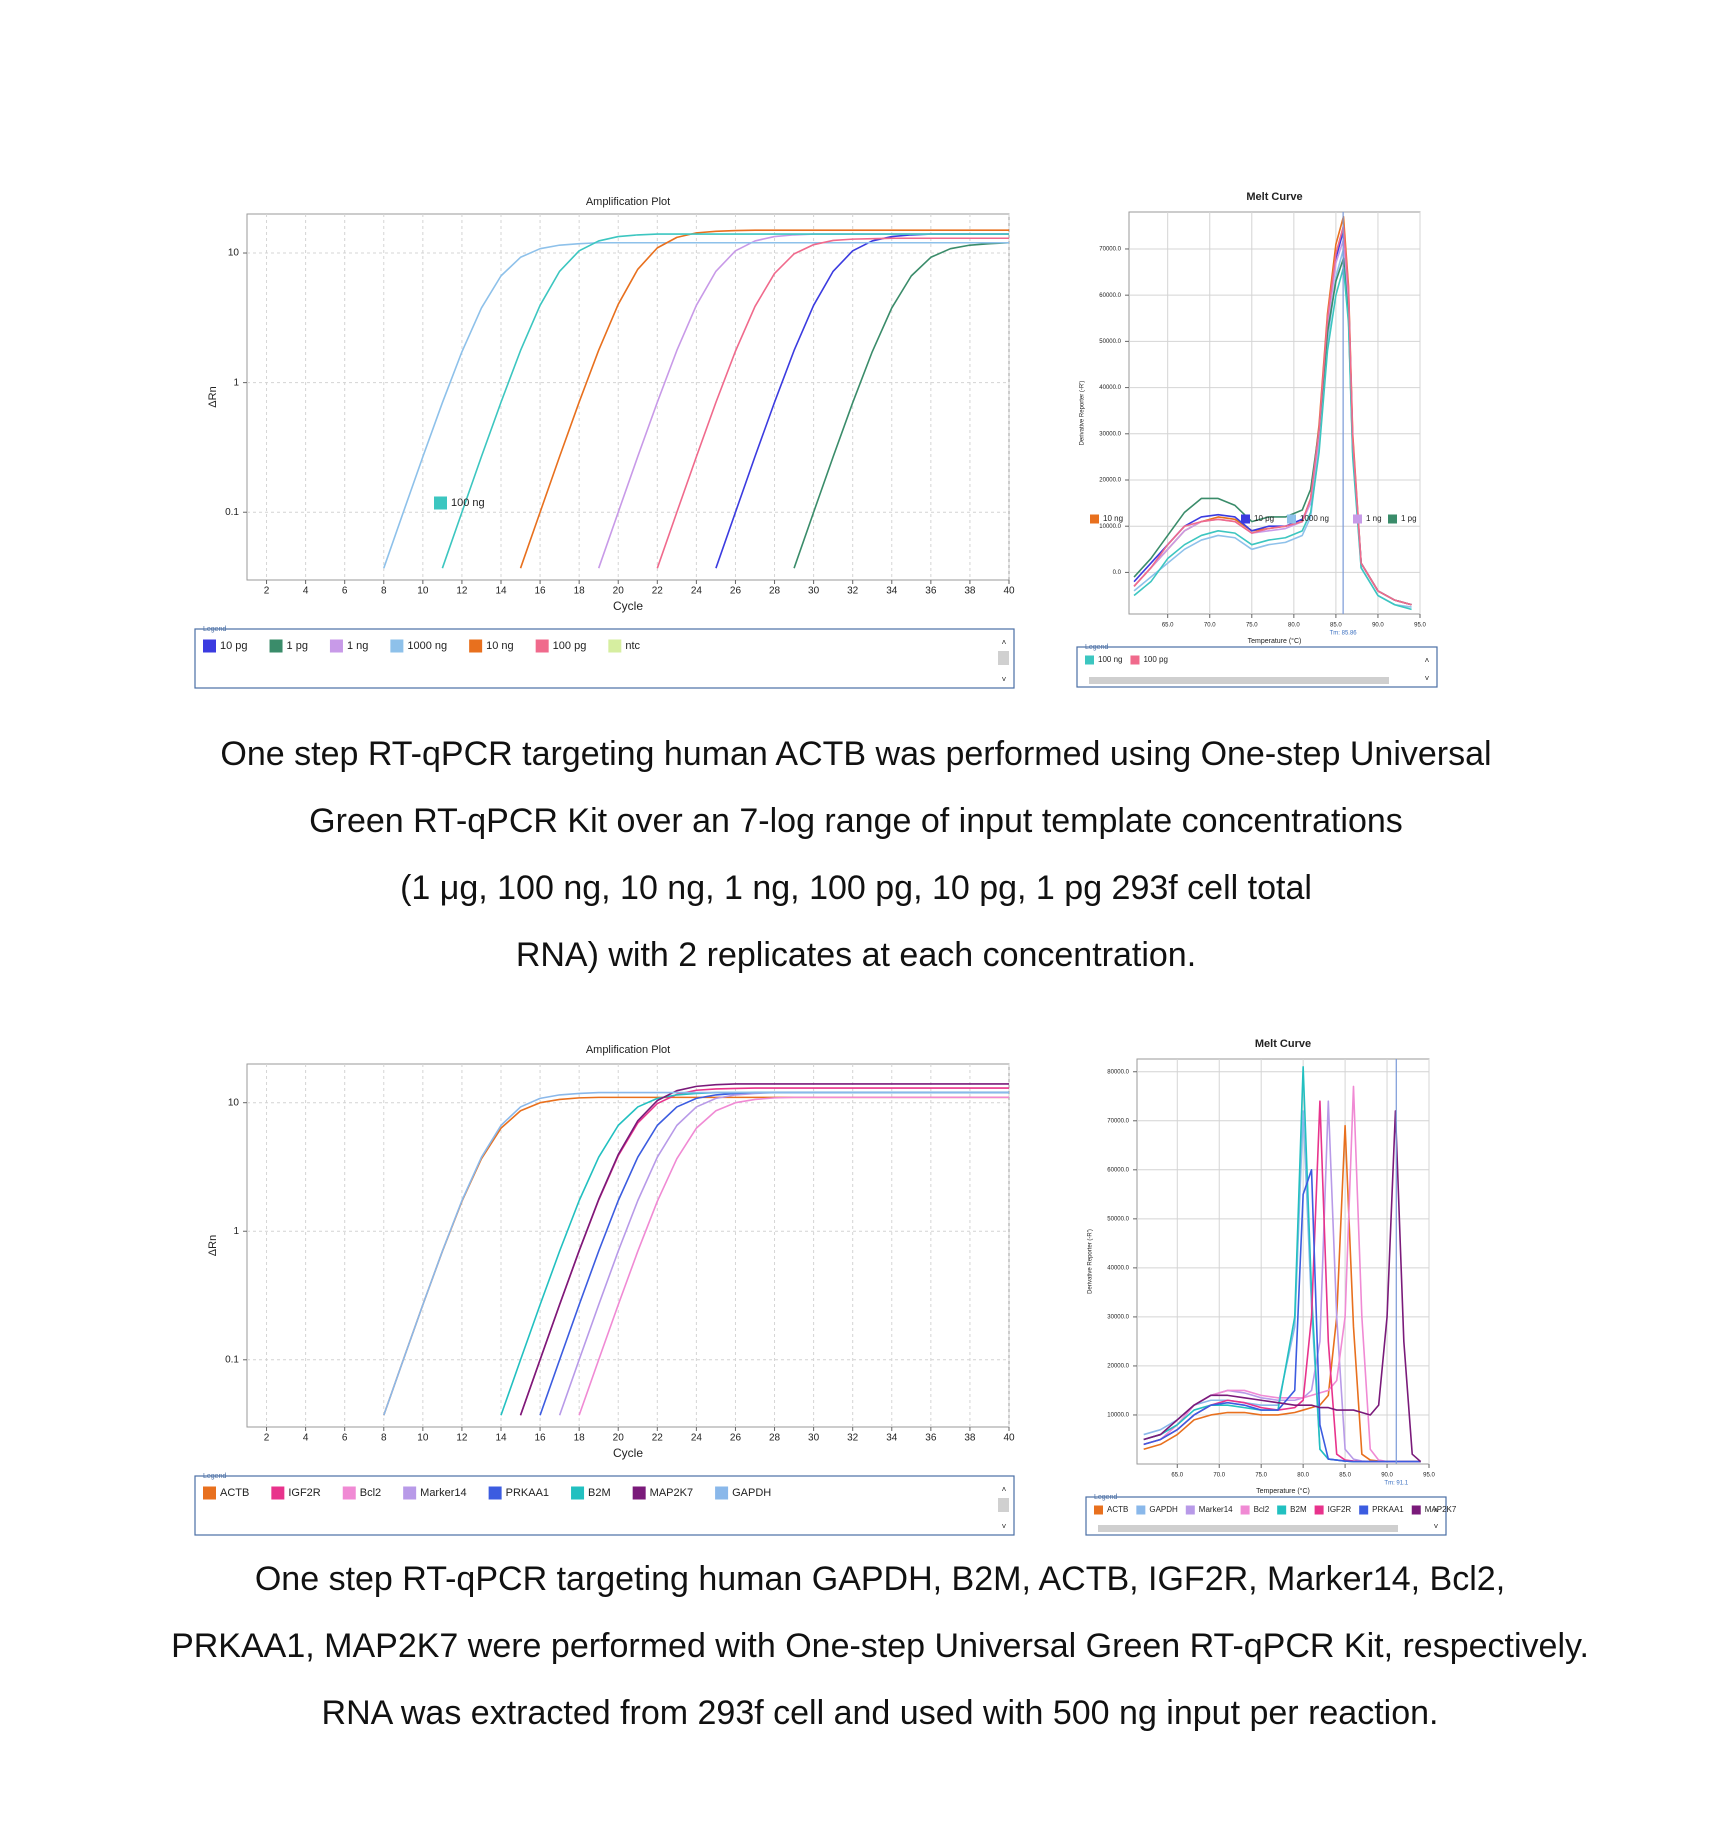 The width and height of the screenshot is (1729, 1840). Describe the element at coordinates (427, 646) in the screenshot. I see `legend-label: 1000 ng` at that location.